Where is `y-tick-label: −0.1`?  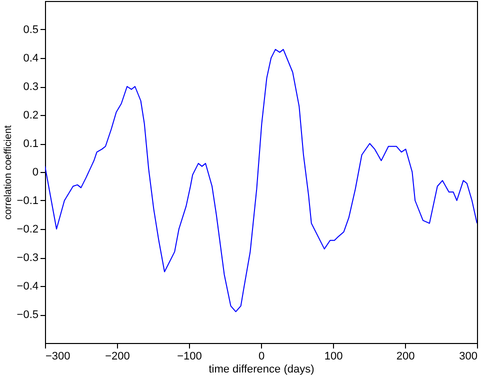 y-tick-label: −0.1 is located at coordinates (27, 201).